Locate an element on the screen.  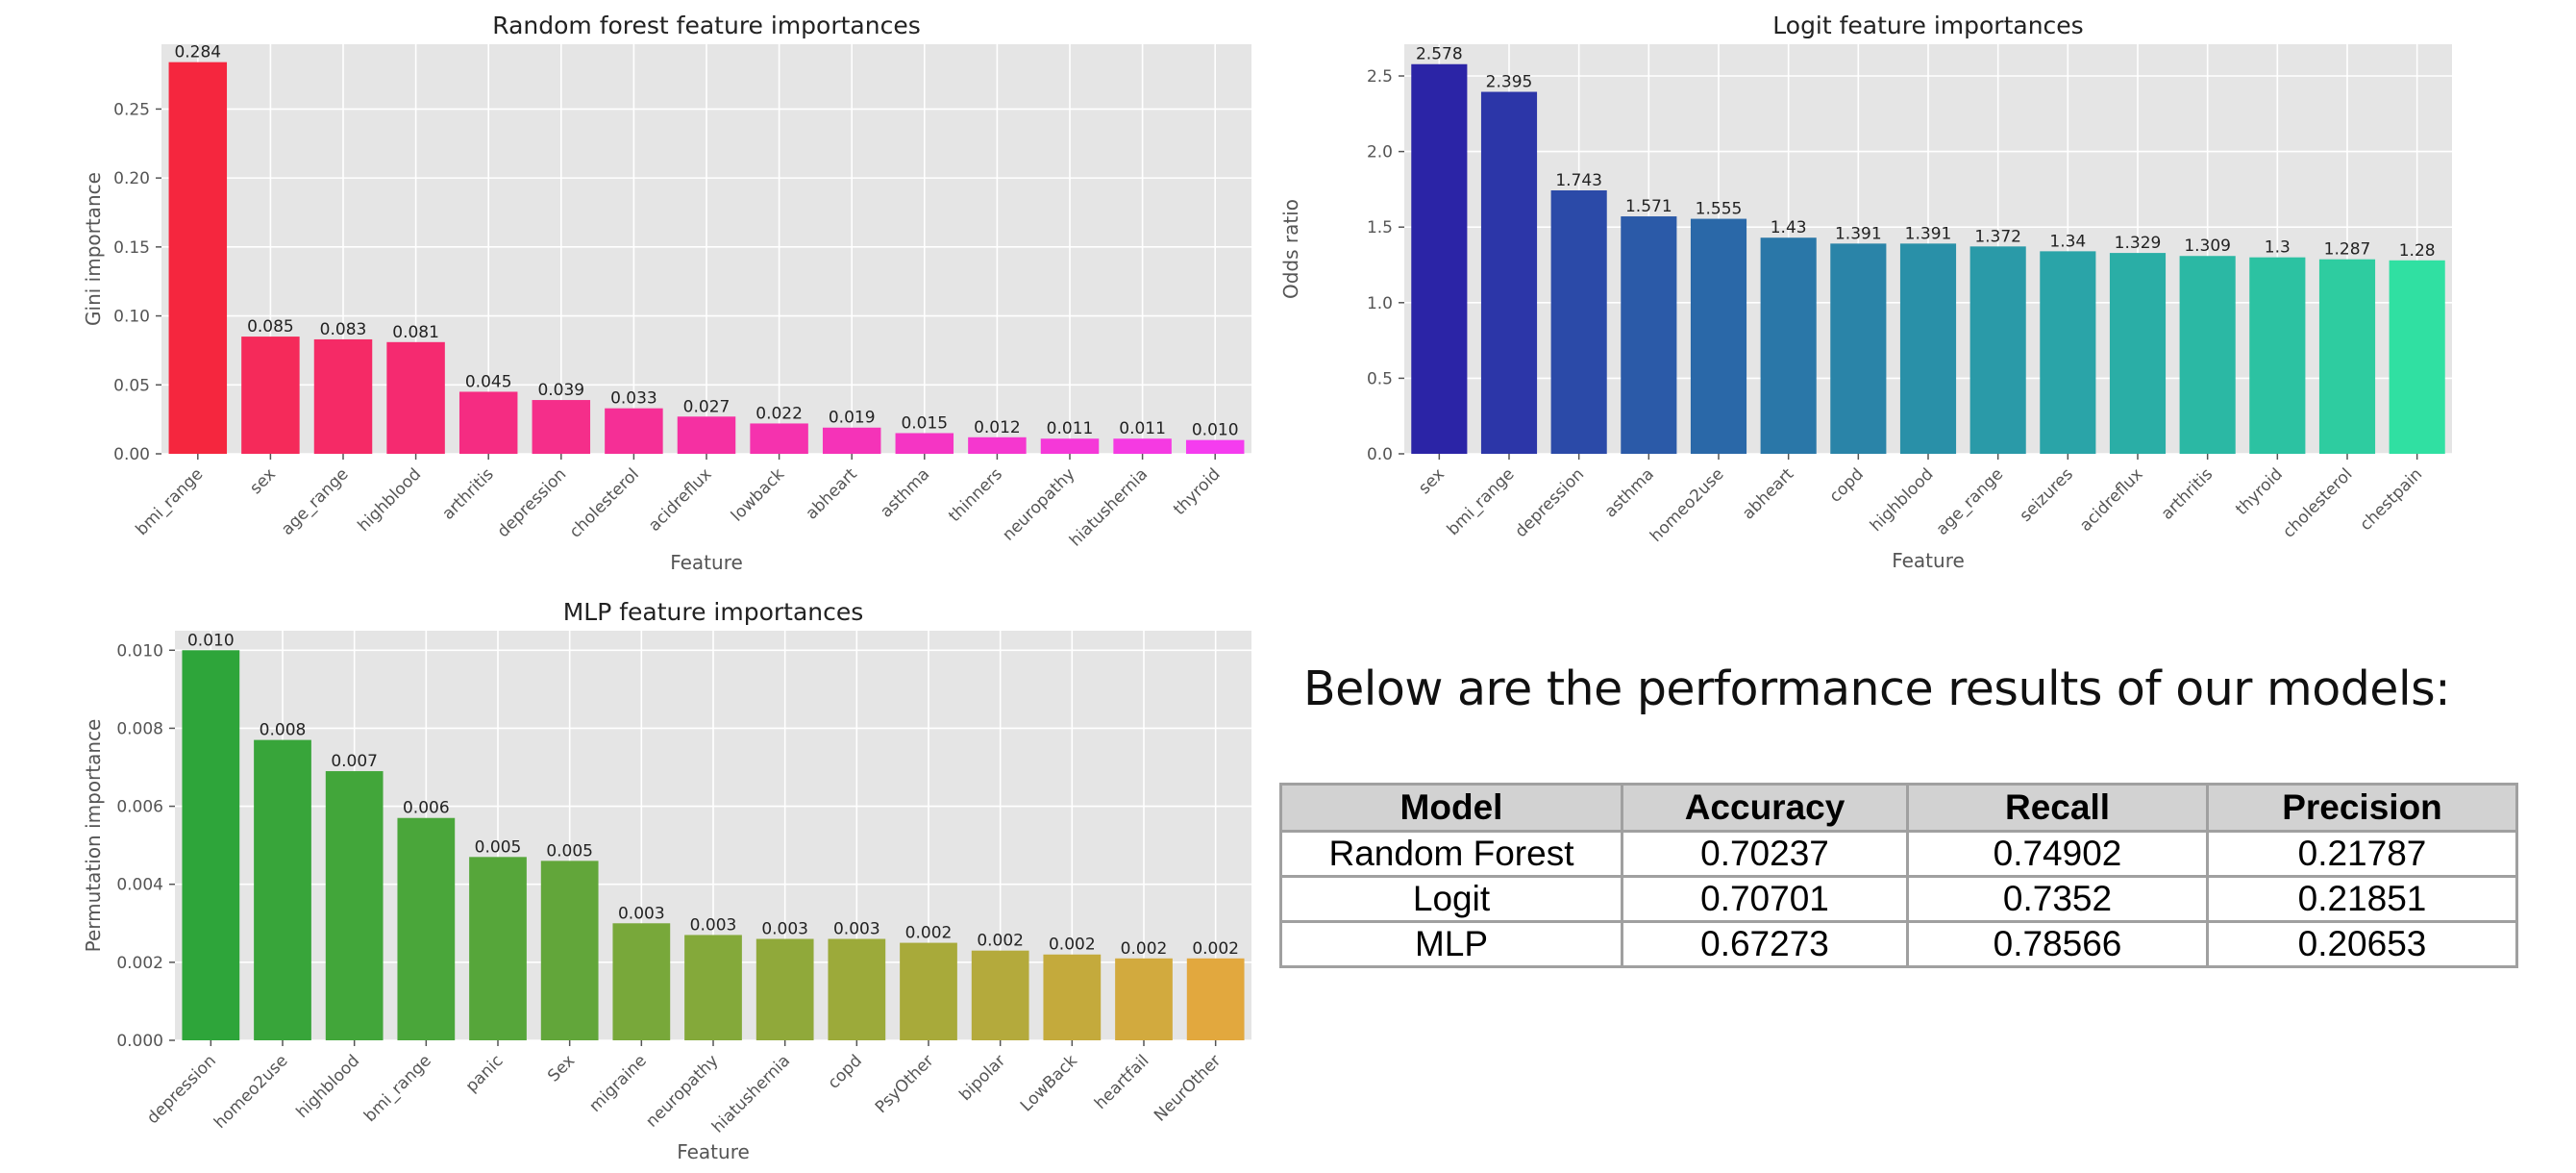
x-tick-label: asthma is located at coordinates (905, 492).